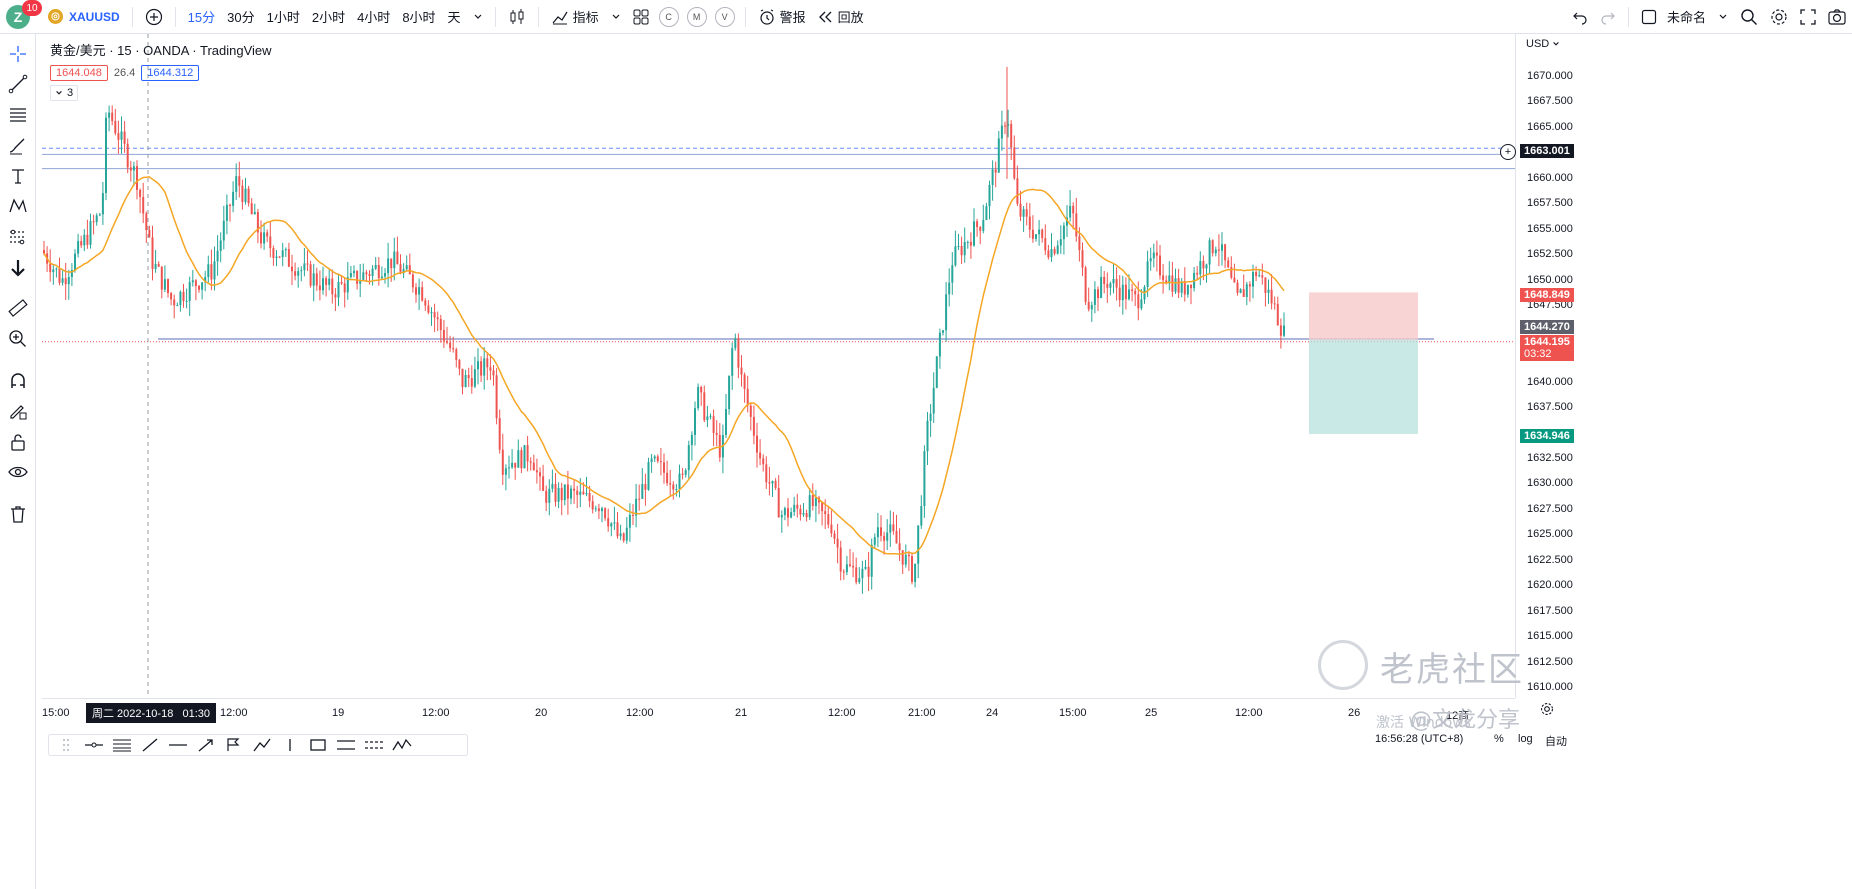 The height and width of the screenshot is (889, 1852). I want to click on fullscreen-icon, so click(1808, 16).